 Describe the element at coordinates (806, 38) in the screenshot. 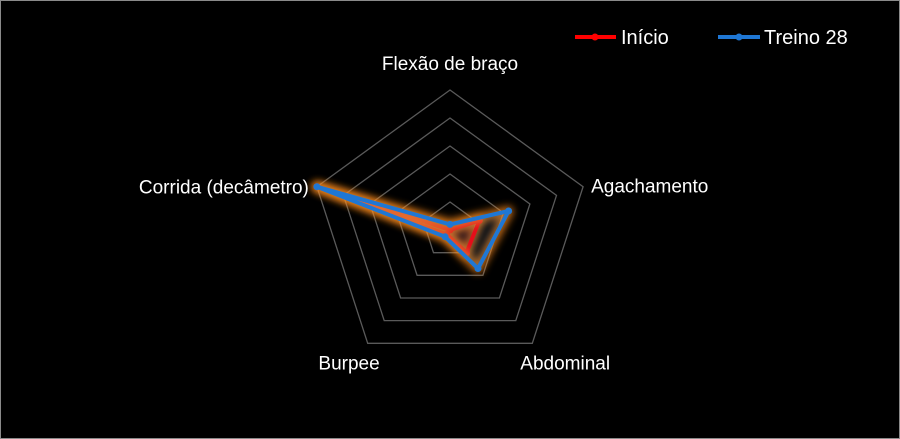

I see `legend-label-treino28: Treino 28` at that location.